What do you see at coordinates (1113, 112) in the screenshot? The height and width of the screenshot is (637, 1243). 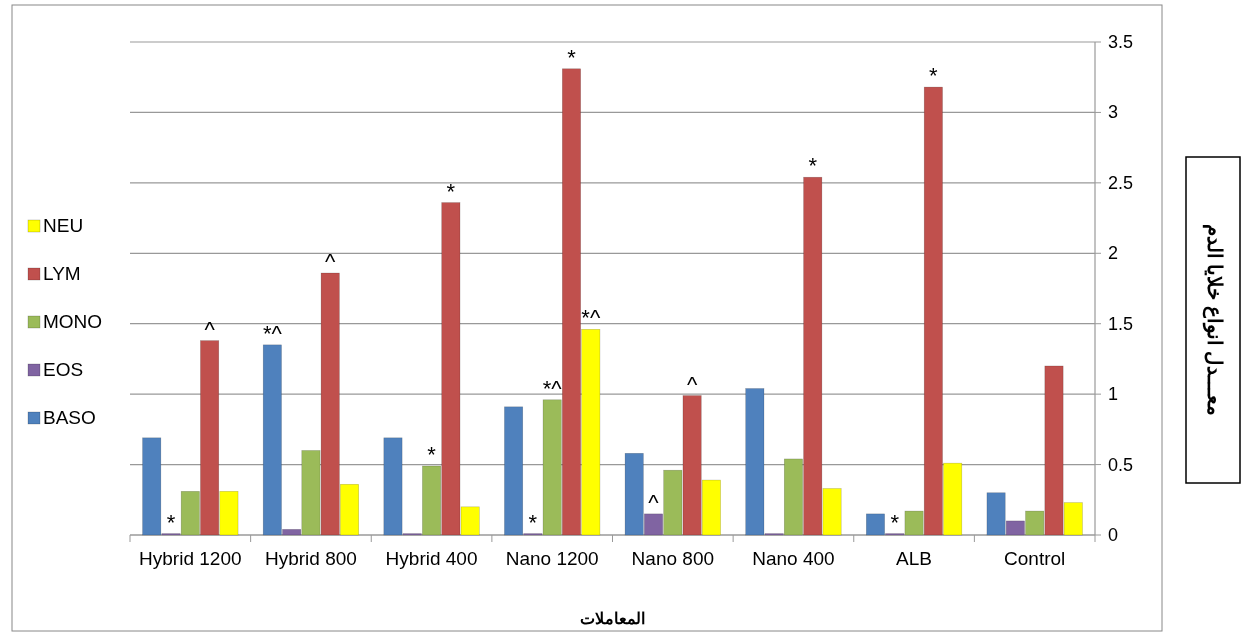 I see `y-tick-label: 3` at bounding box center [1113, 112].